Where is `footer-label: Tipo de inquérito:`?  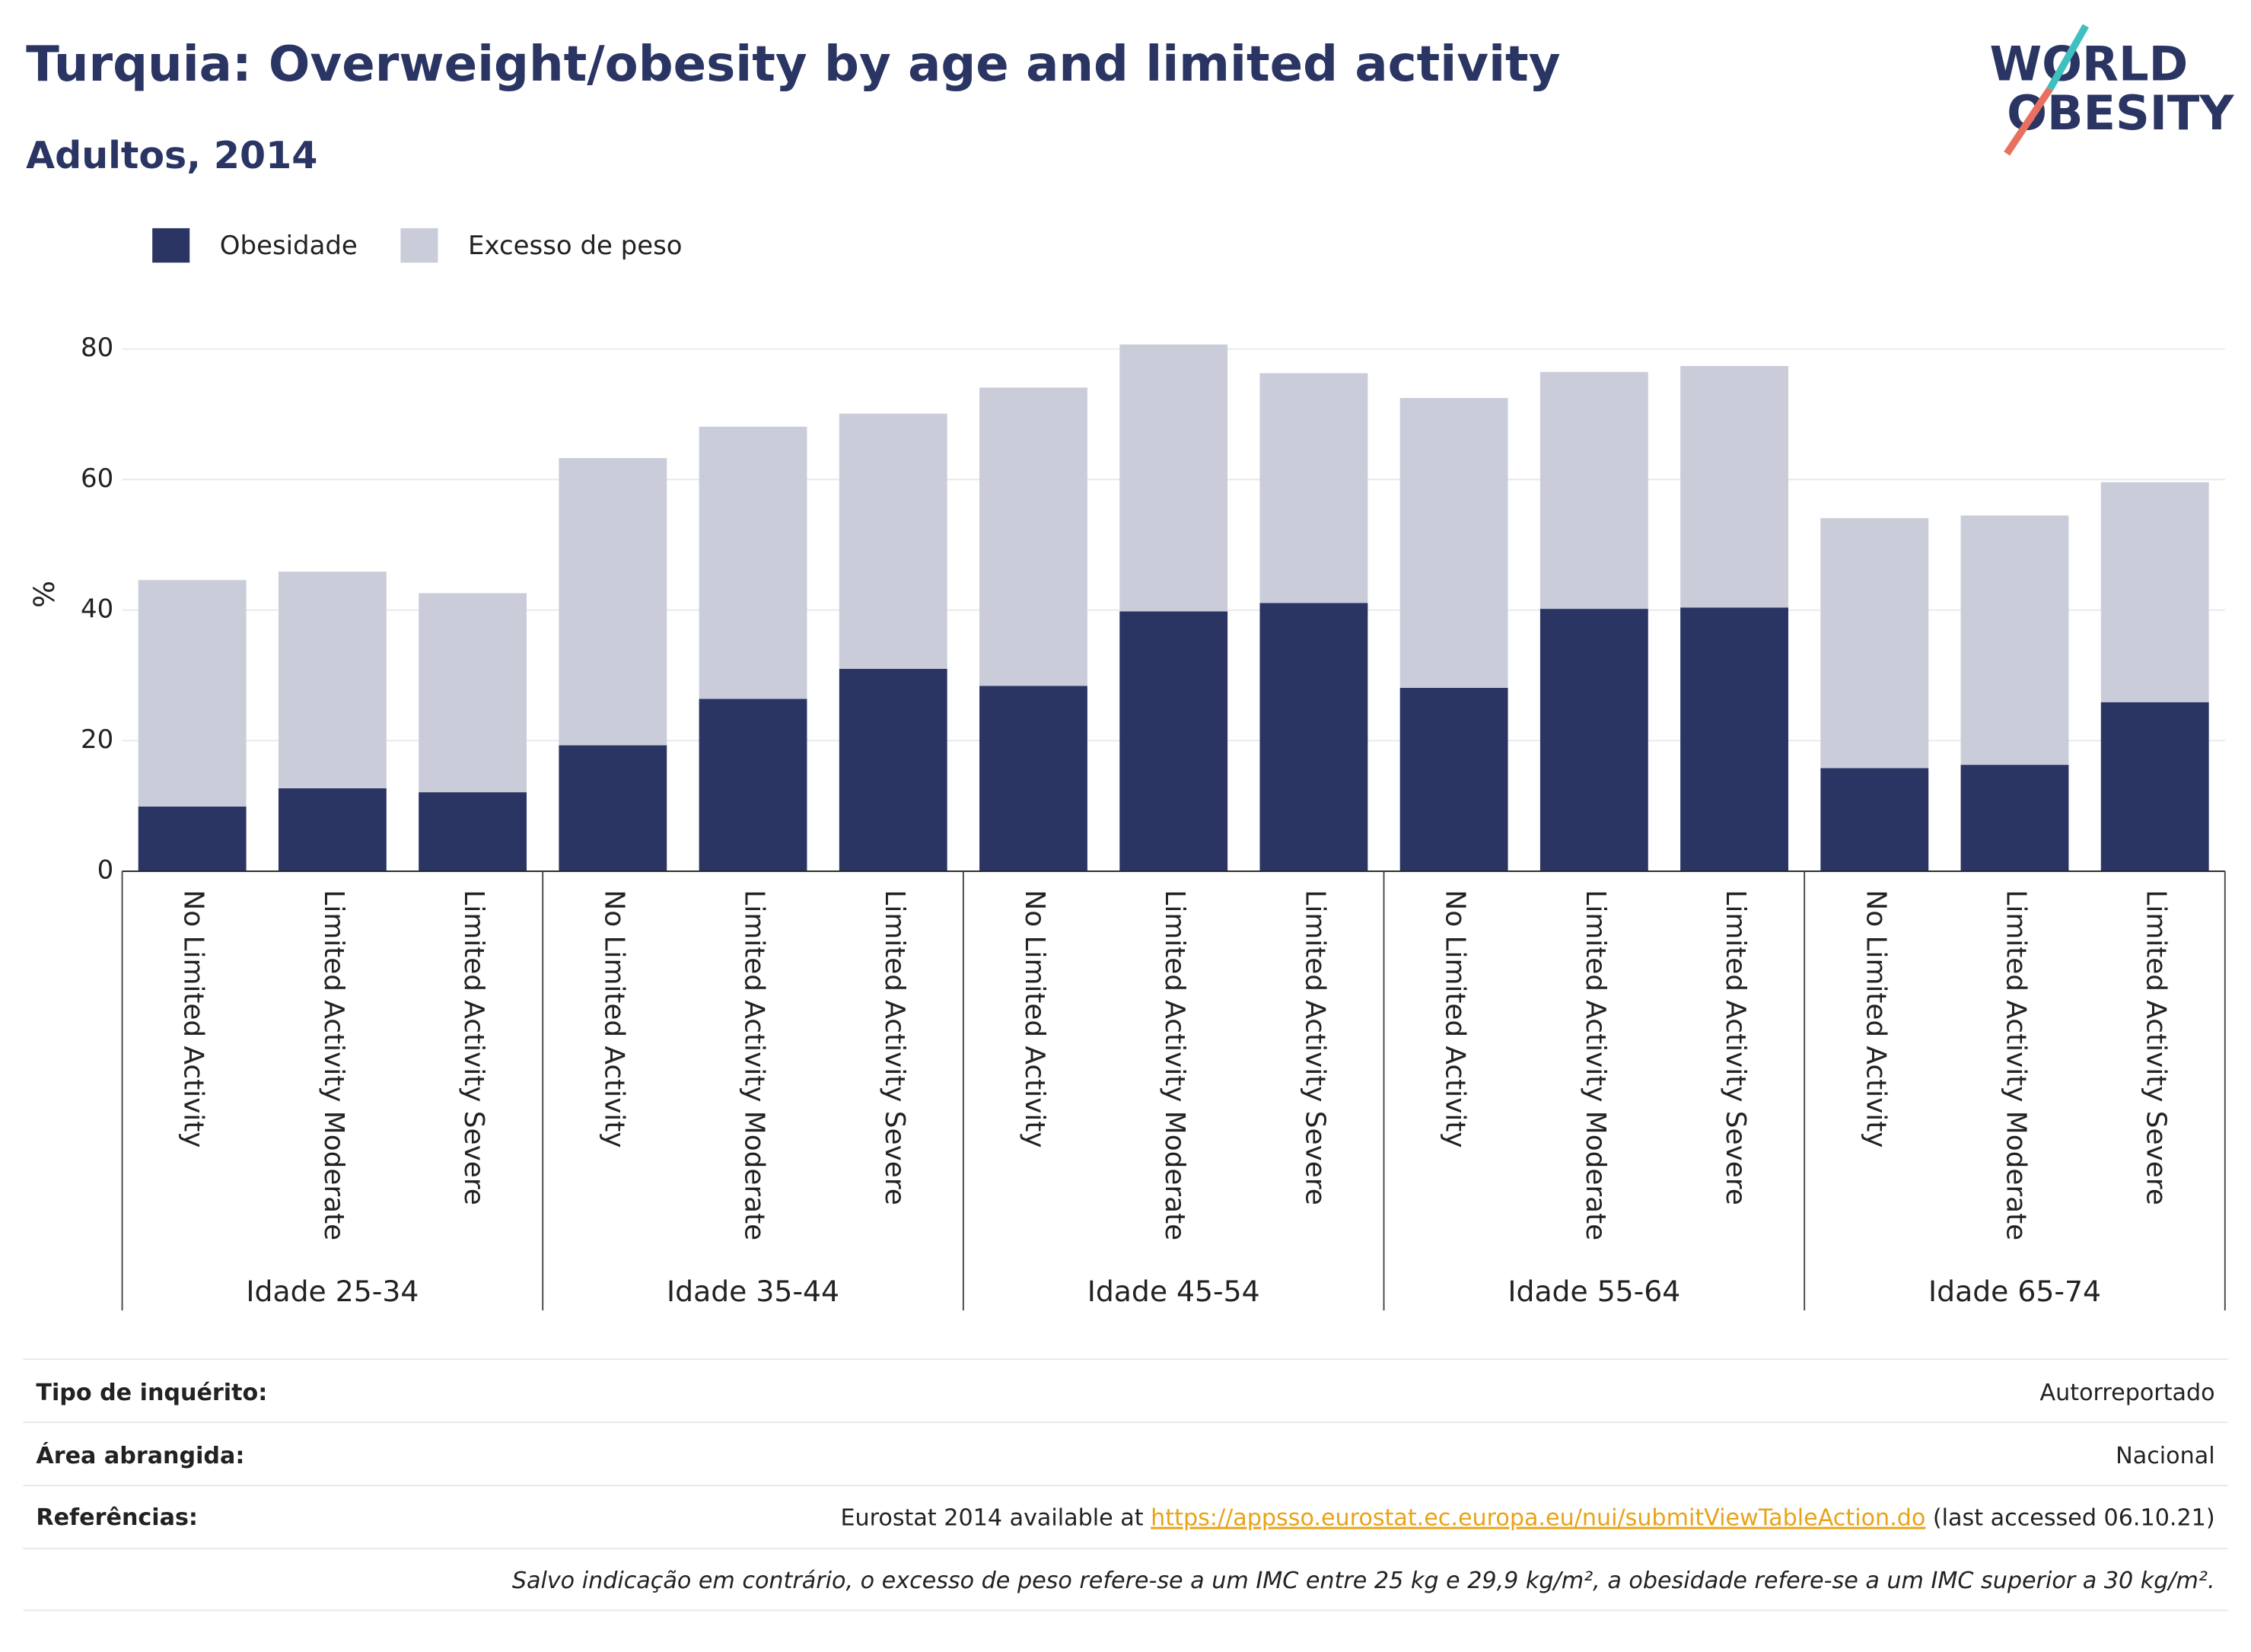 footer-label: Tipo de inquérito: is located at coordinates (151, 1393).